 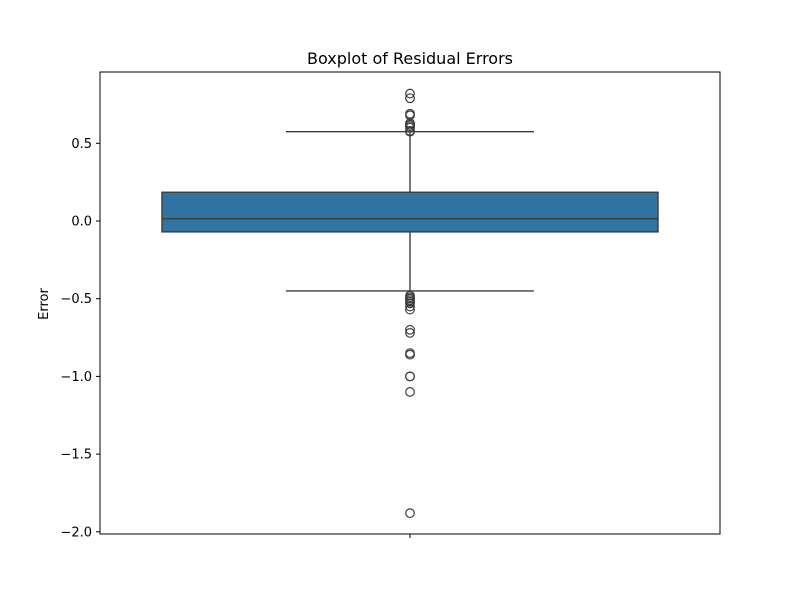 What do you see at coordinates (76, 377) in the screenshot?
I see `y-tick-label: −1.0` at bounding box center [76, 377].